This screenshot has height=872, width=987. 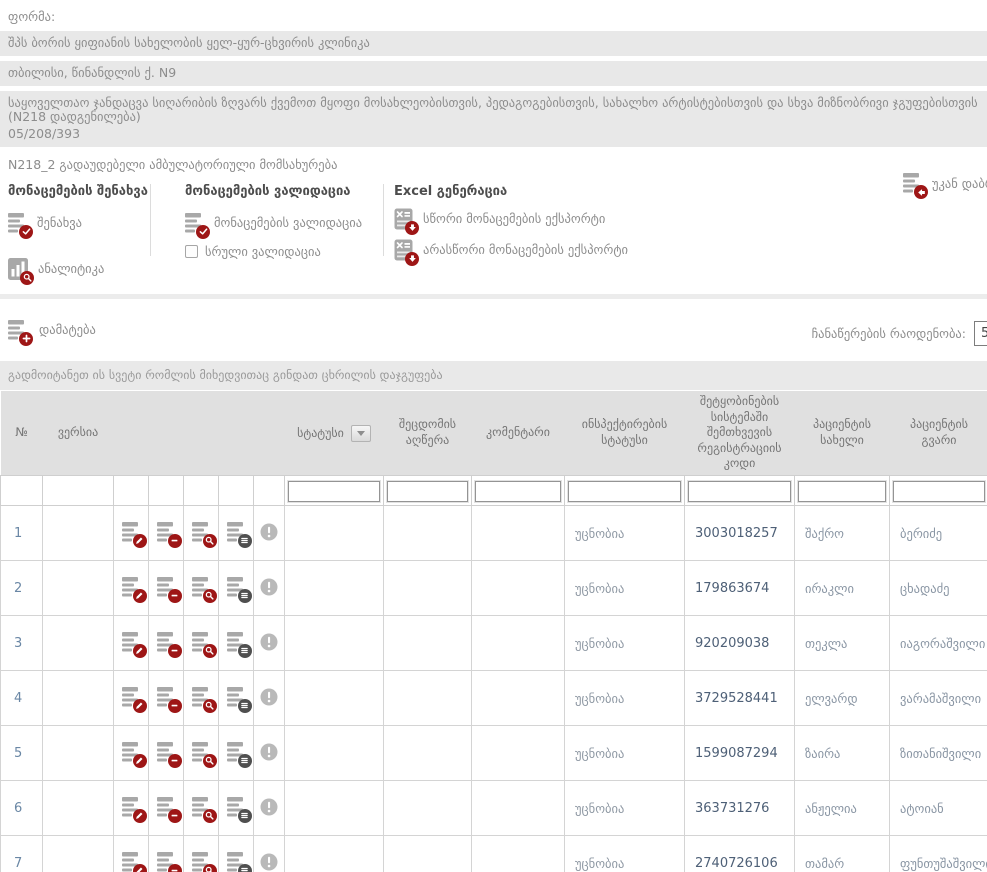 I want to click on table-row: 6, so click(x=493, y=808).